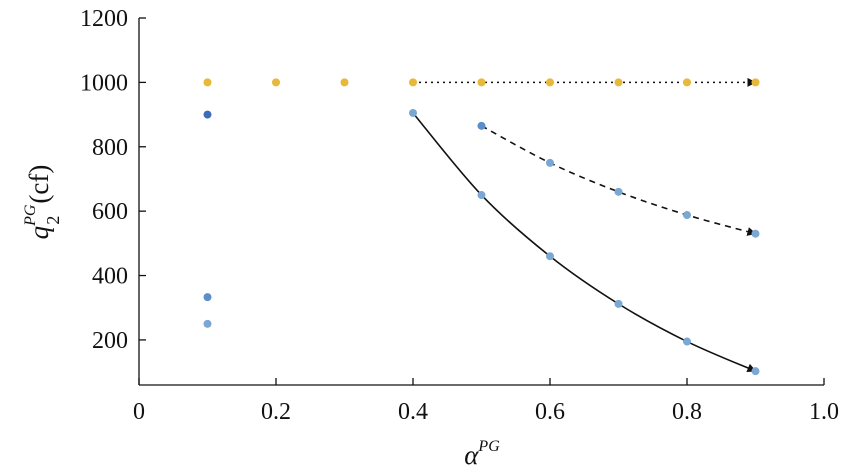  I want to click on y-axis-label-unit: (cf), so click(39, 184).